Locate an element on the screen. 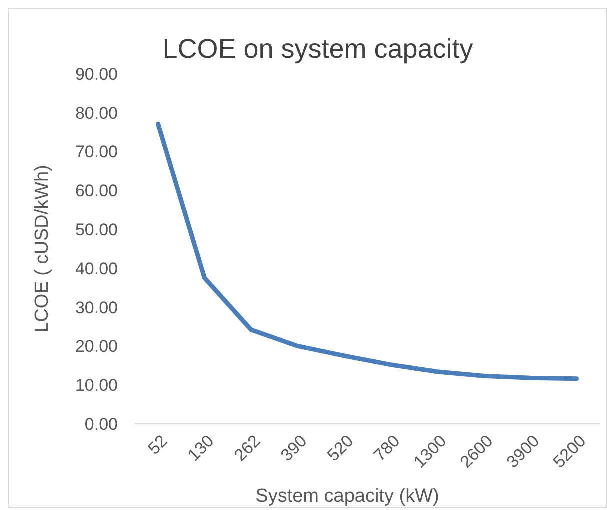  x-tick-label: 520 is located at coordinates (341, 449).